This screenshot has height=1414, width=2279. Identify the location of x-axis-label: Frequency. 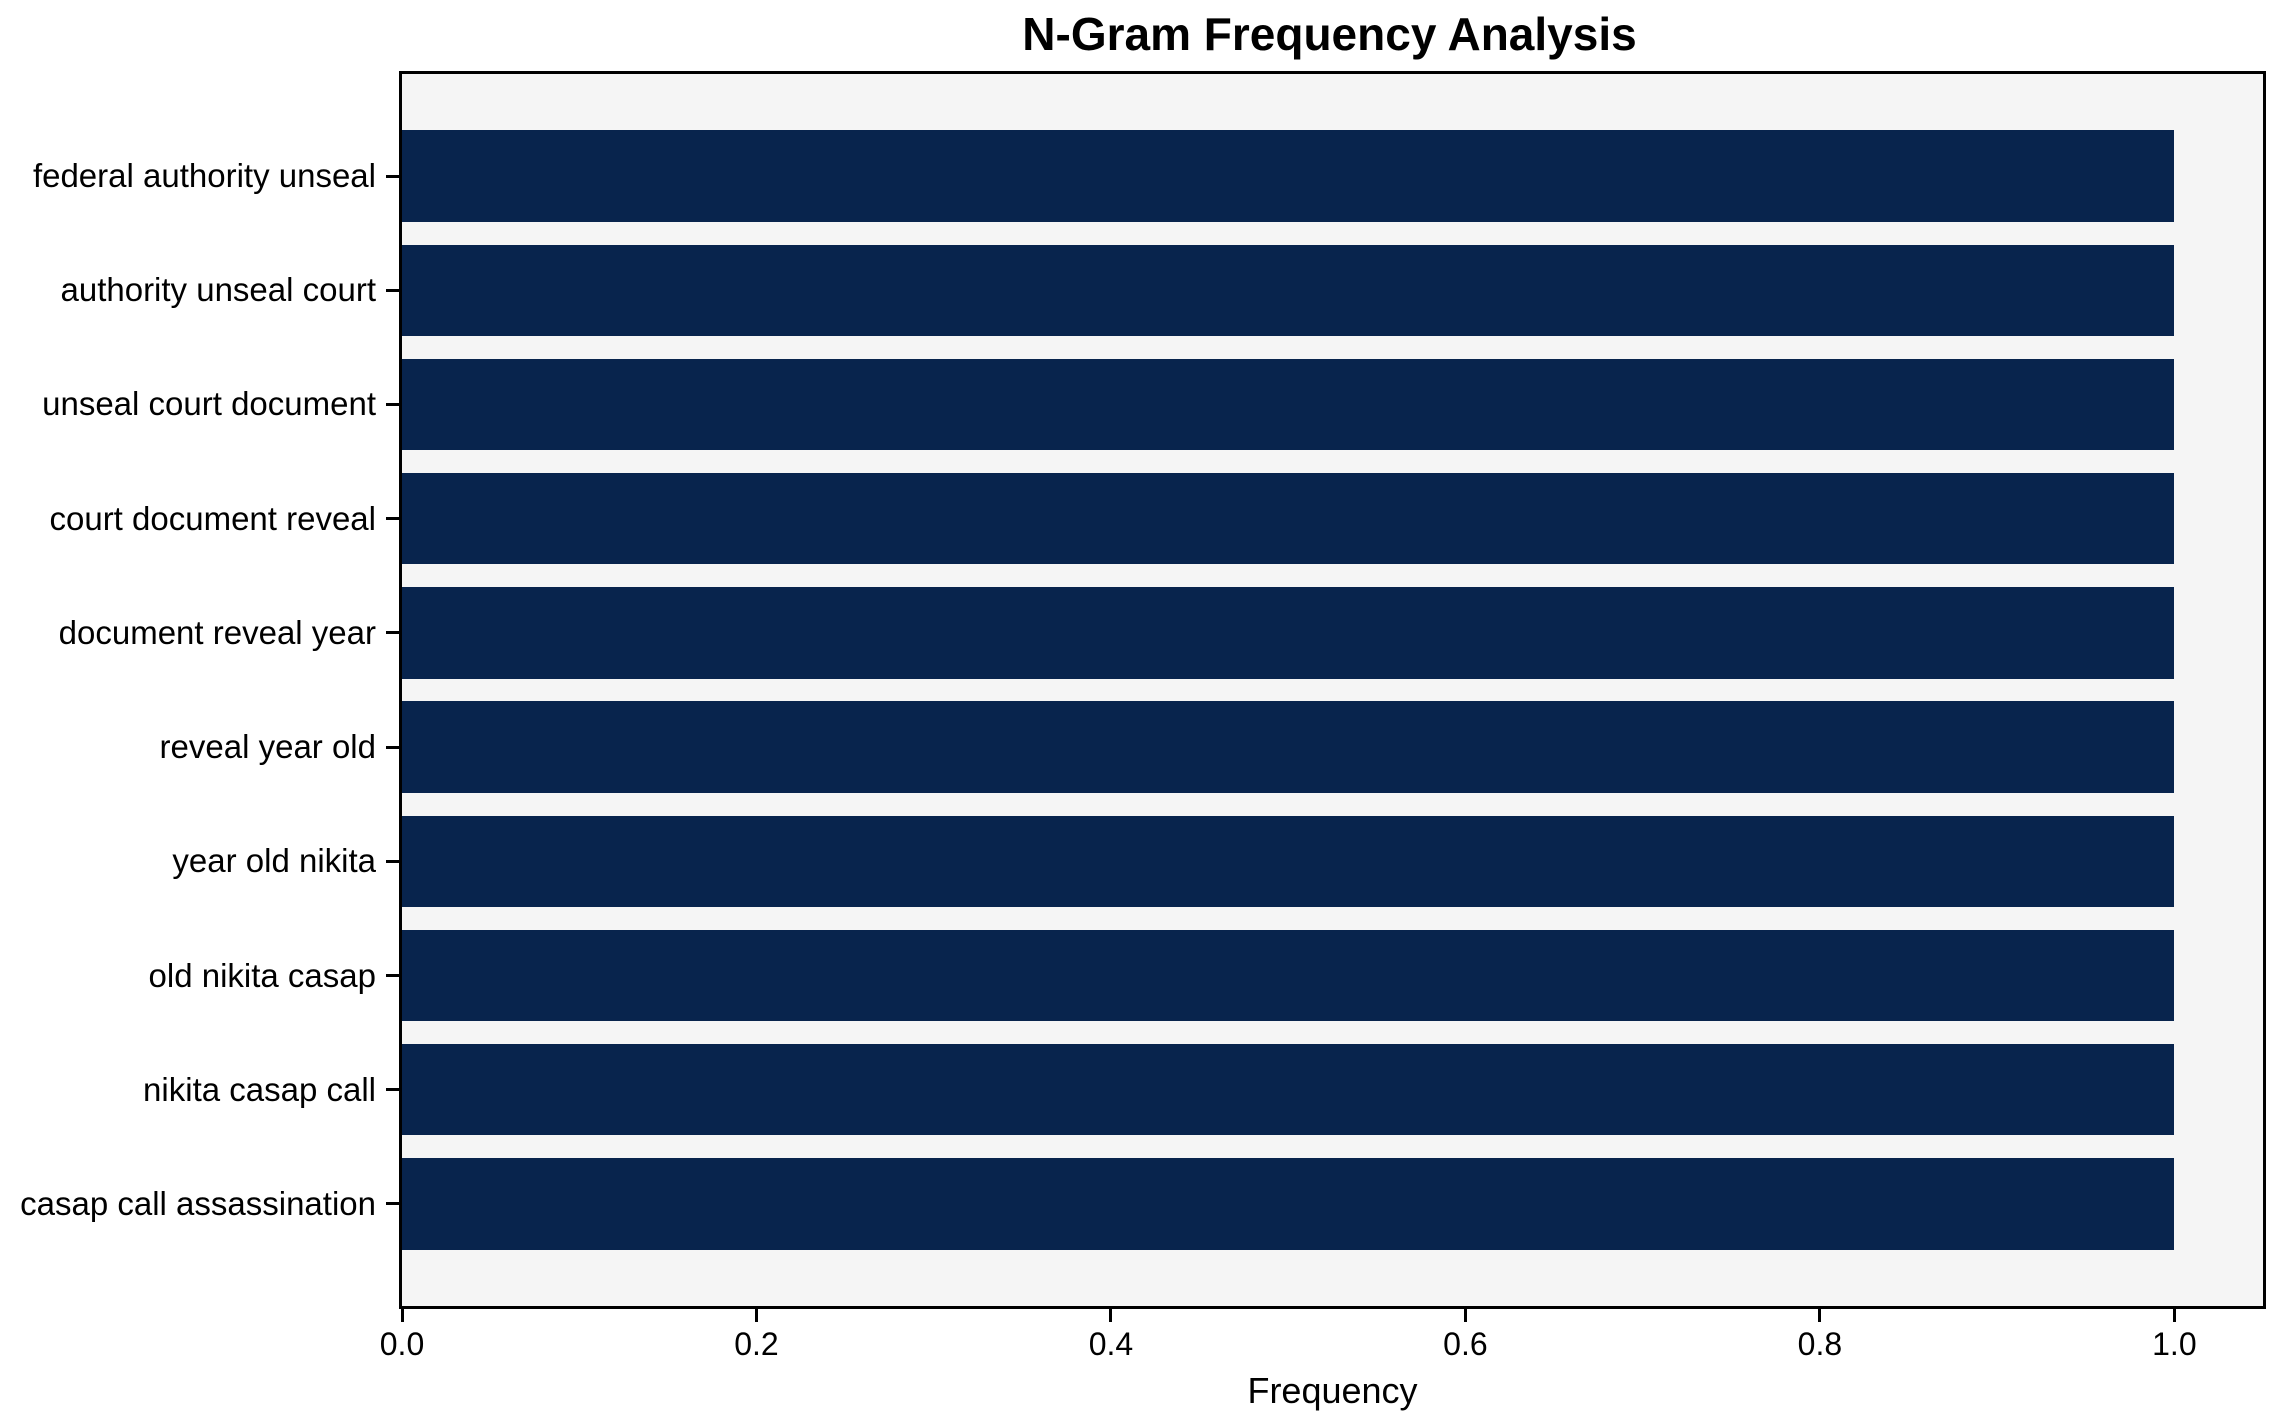
(1332, 1390).